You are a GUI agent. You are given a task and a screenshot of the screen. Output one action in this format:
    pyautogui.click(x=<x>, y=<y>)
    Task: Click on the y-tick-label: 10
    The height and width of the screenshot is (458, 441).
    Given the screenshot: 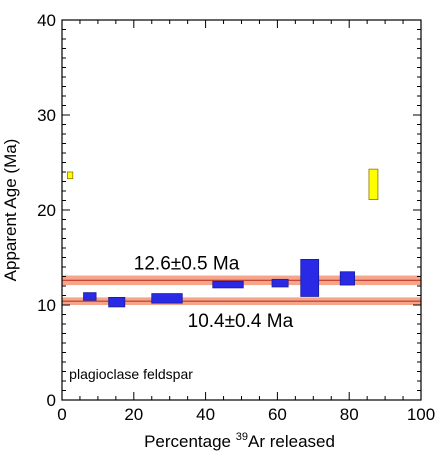 What is the action you would take?
    pyautogui.click(x=46, y=305)
    